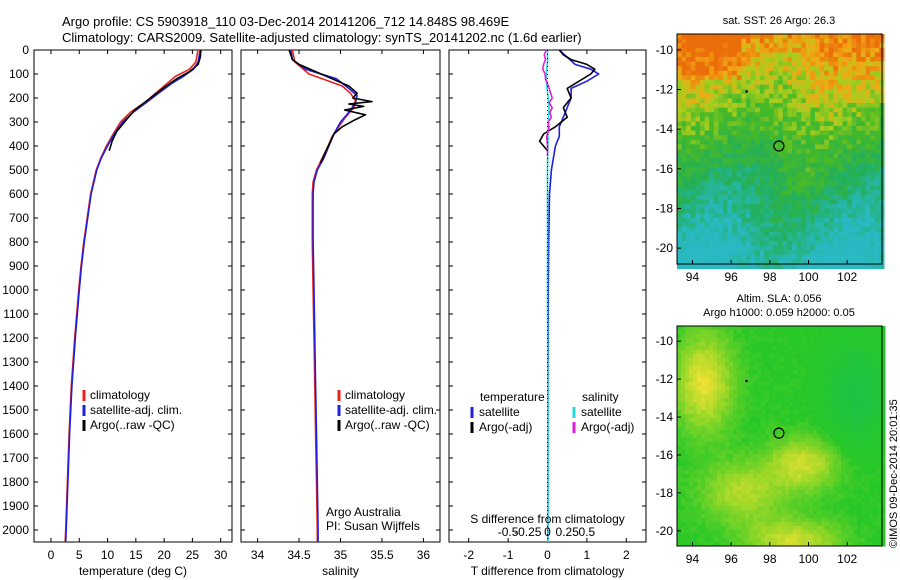 This screenshot has width=900, height=580. I want to click on sst-map-frame, so click(779, 149).